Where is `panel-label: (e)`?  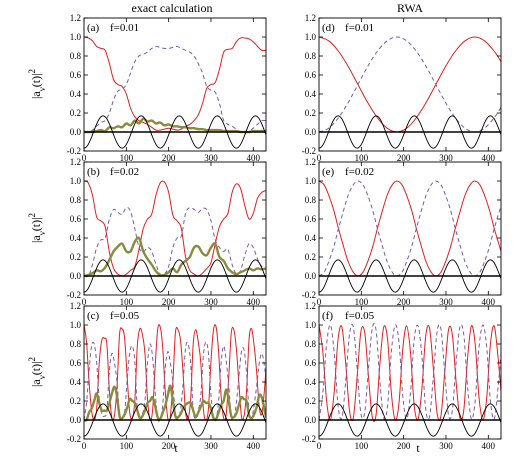 panel-label: (e) is located at coordinates (328, 172).